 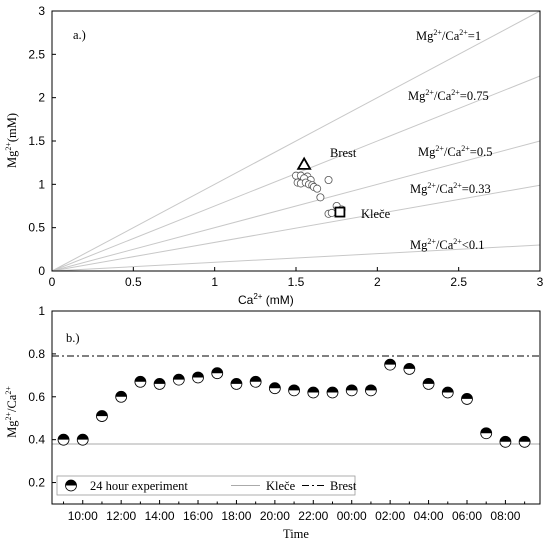 What do you see at coordinates (83, 516) in the screenshot?
I see `panel-b-xtick-label: 10:00` at bounding box center [83, 516].